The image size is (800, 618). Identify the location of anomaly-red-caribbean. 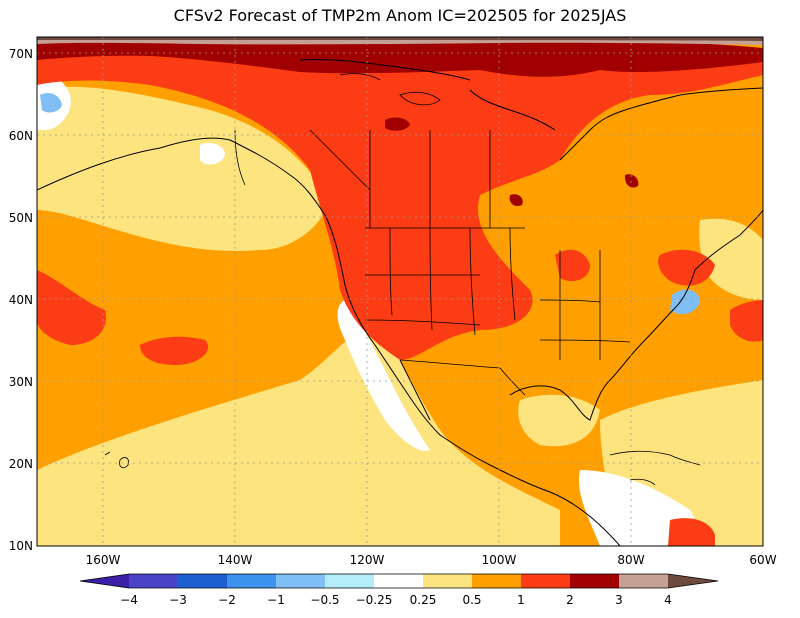
(691, 532).